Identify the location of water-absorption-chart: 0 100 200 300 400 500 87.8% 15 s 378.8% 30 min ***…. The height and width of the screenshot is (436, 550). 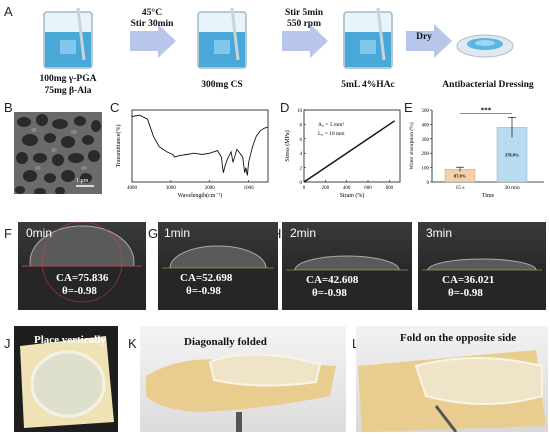
(476, 152).